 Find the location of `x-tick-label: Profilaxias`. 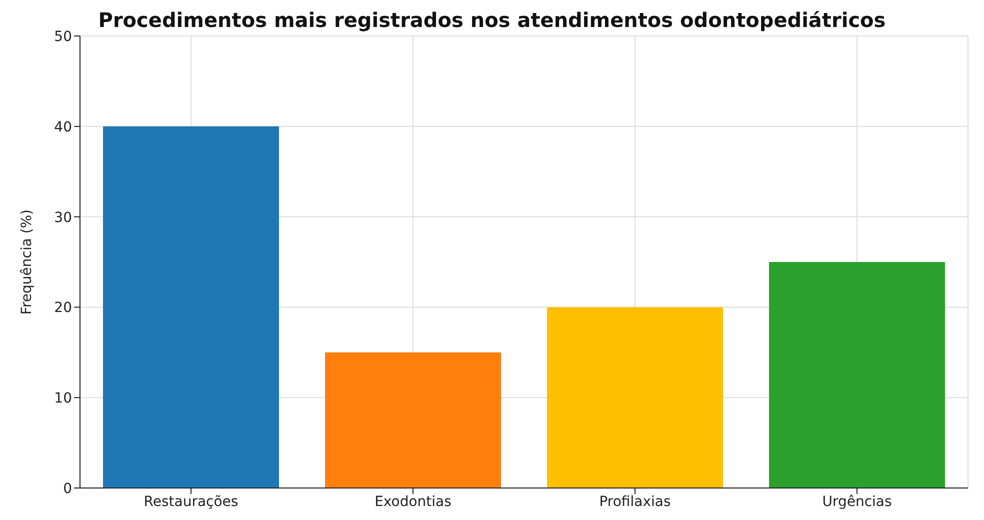

x-tick-label: Profilaxias is located at coordinates (635, 502).